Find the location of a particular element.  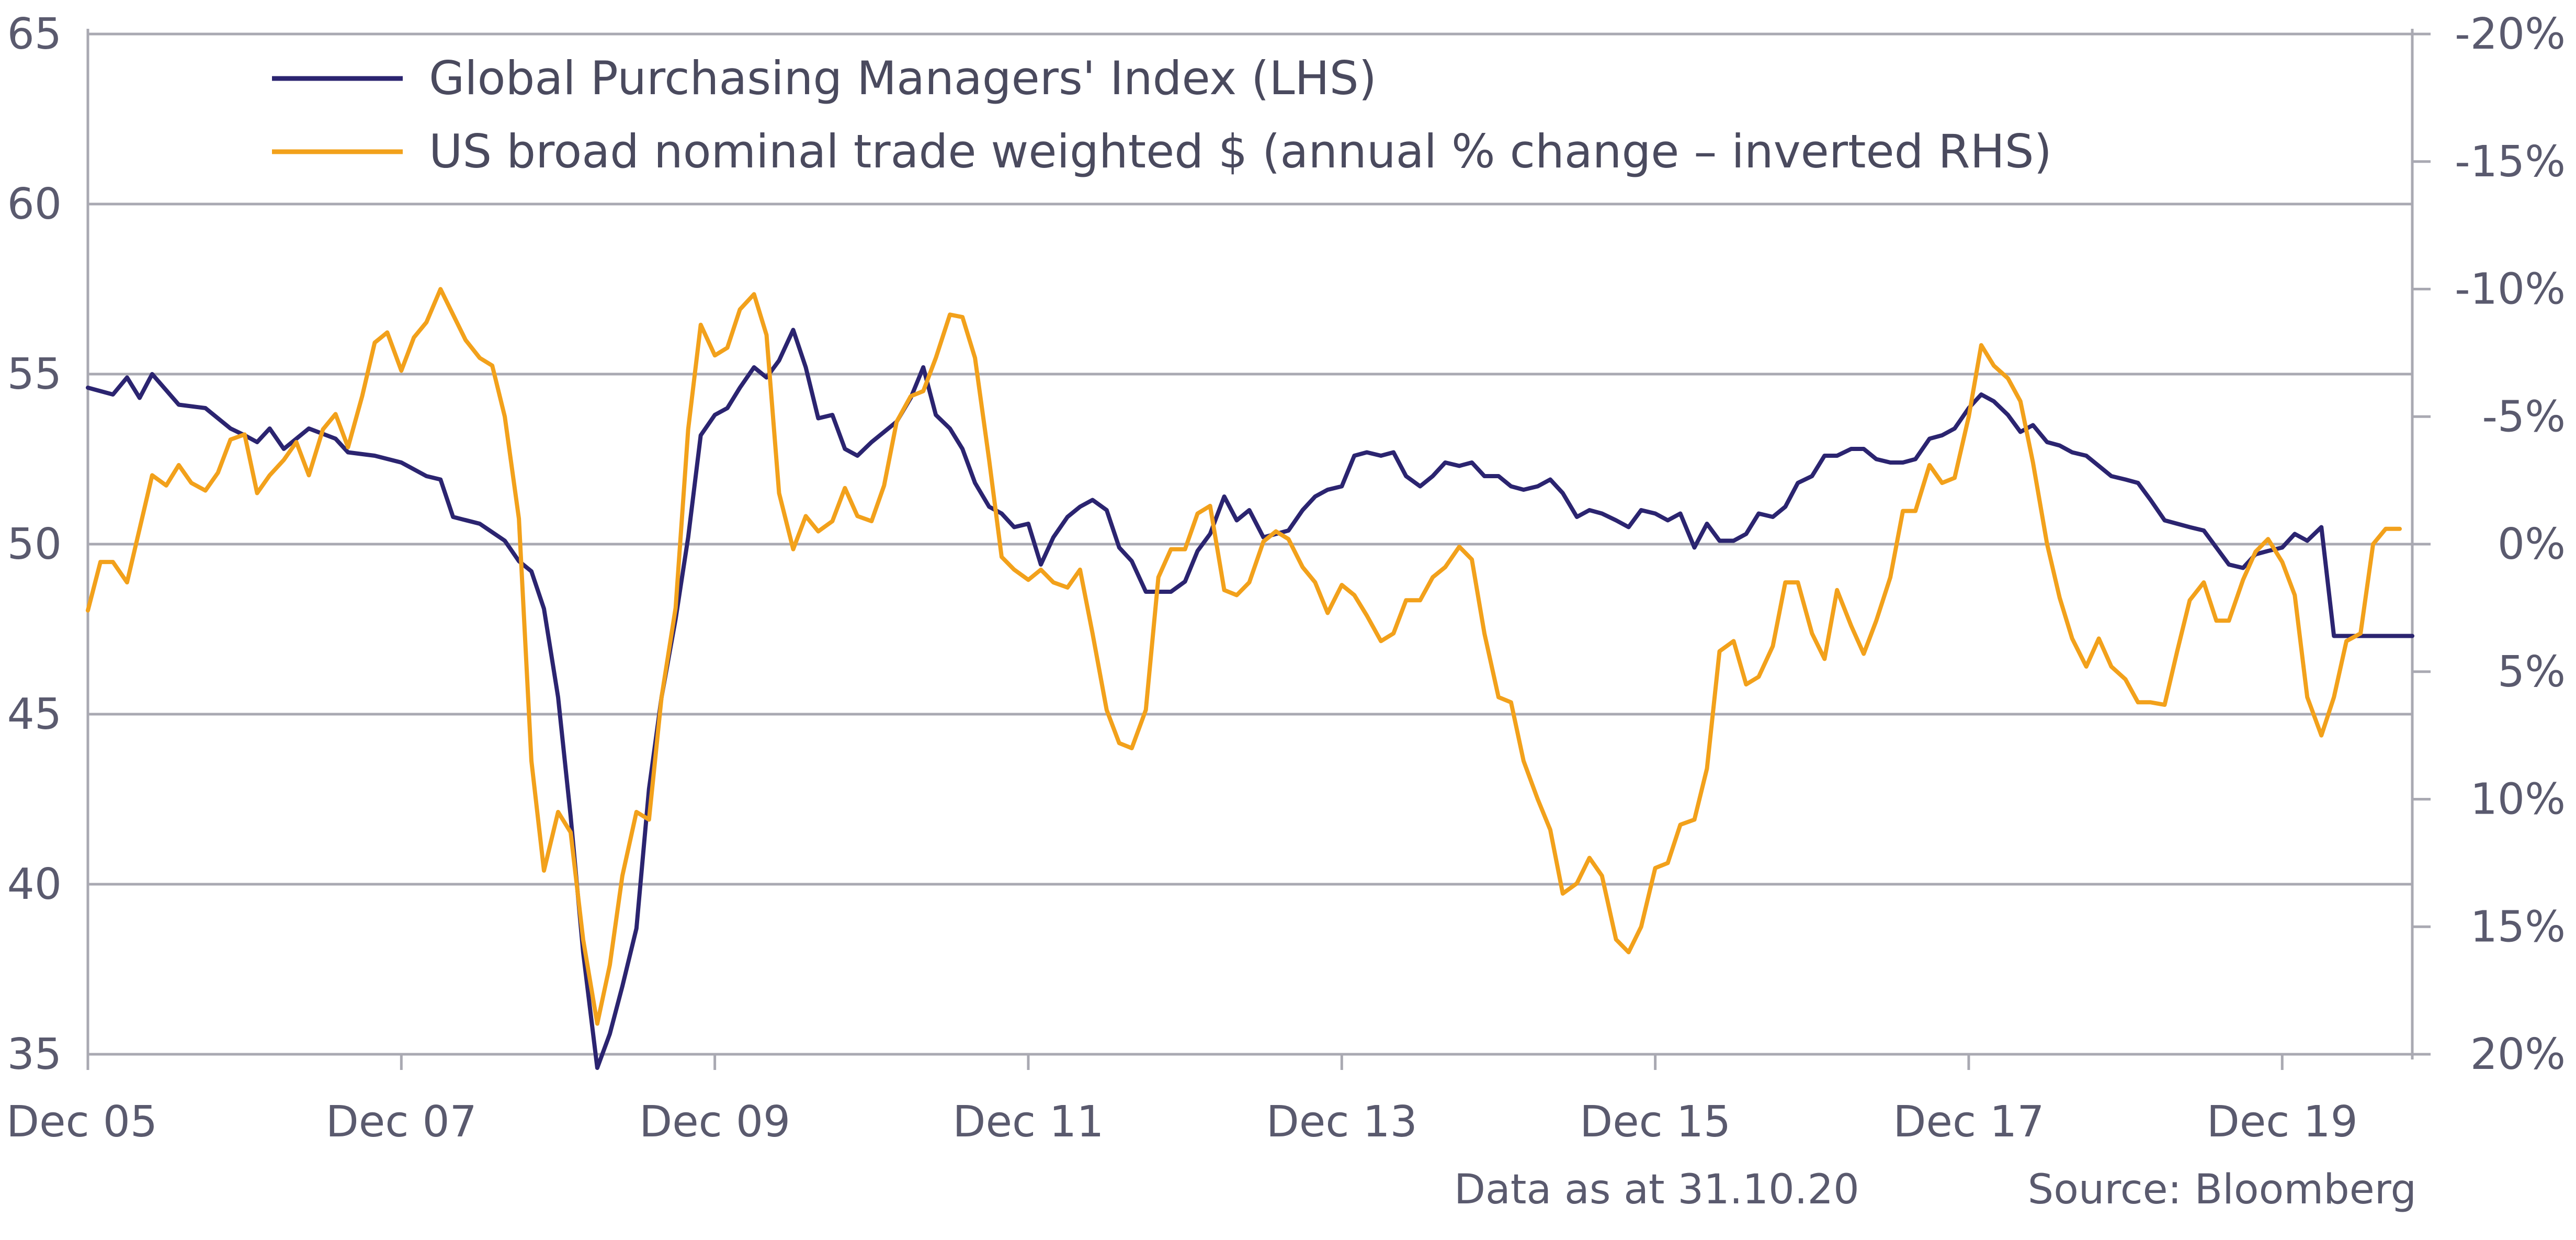

right-tick-label: 5% is located at coordinates (2532, 672).